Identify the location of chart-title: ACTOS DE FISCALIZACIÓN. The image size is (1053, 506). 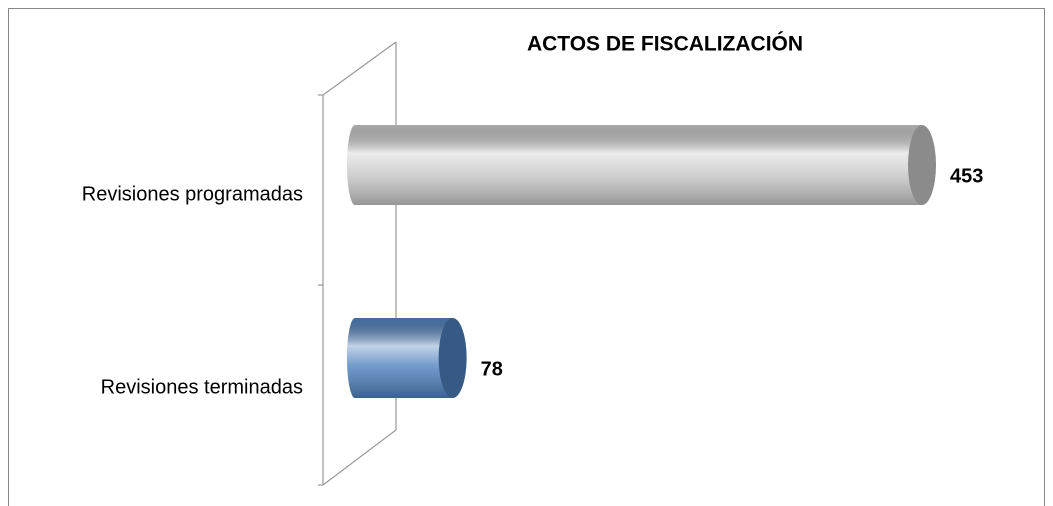
(665, 44).